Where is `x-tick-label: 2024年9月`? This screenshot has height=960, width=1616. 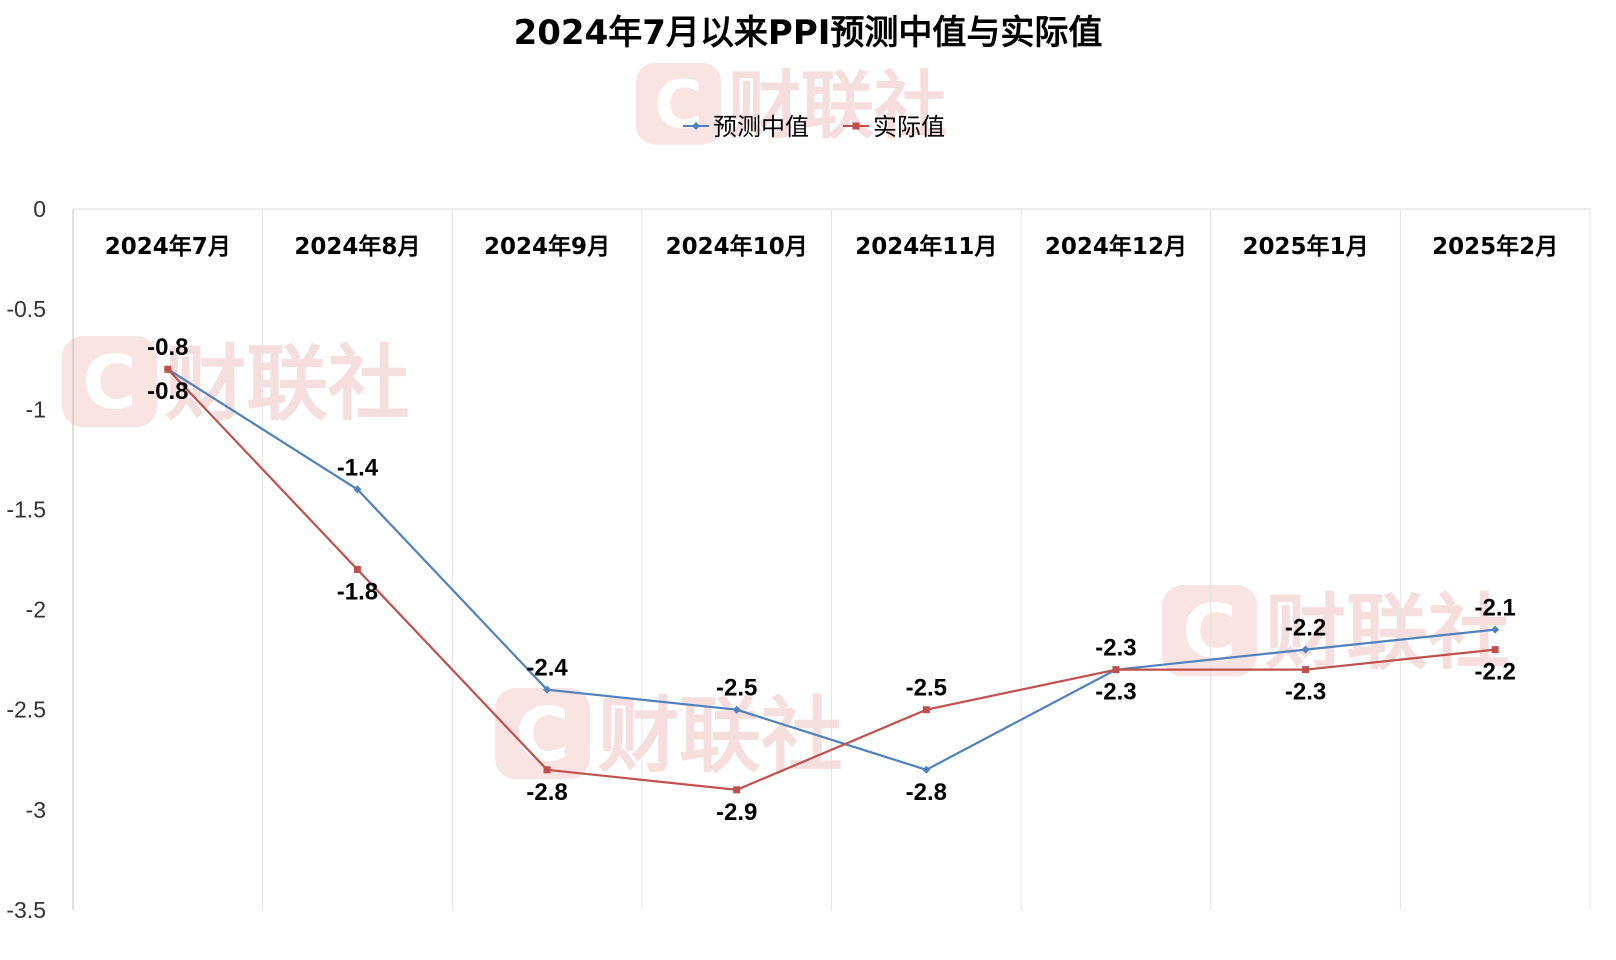
x-tick-label: 2024年9月 is located at coordinates (547, 246).